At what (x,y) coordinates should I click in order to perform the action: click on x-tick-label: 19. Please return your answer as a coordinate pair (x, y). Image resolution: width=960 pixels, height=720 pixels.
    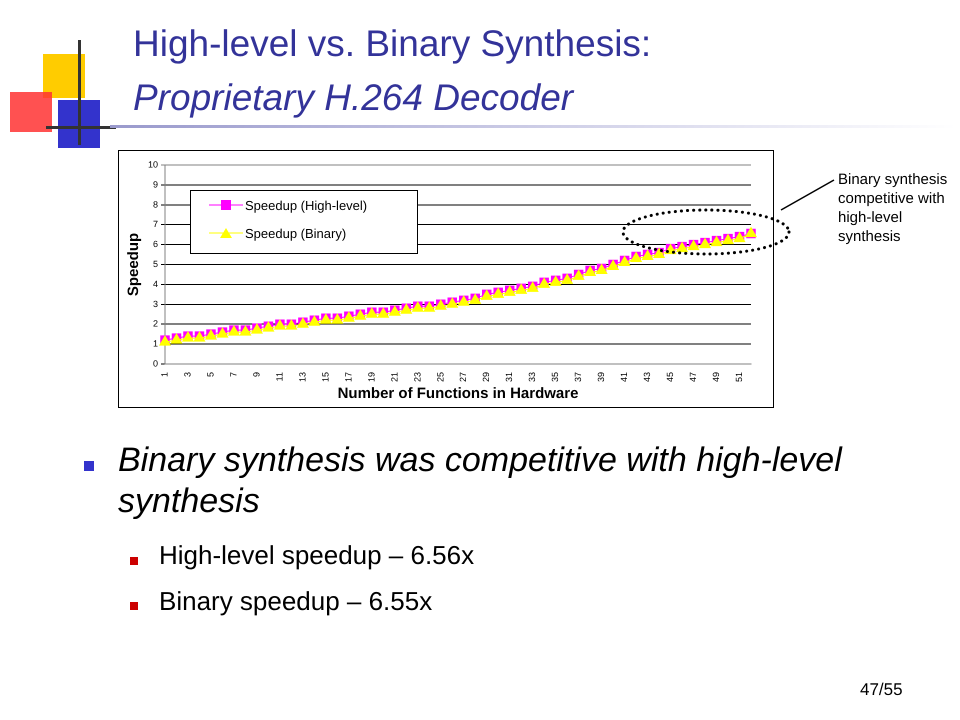
    Looking at the image, I should click on (371, 377).